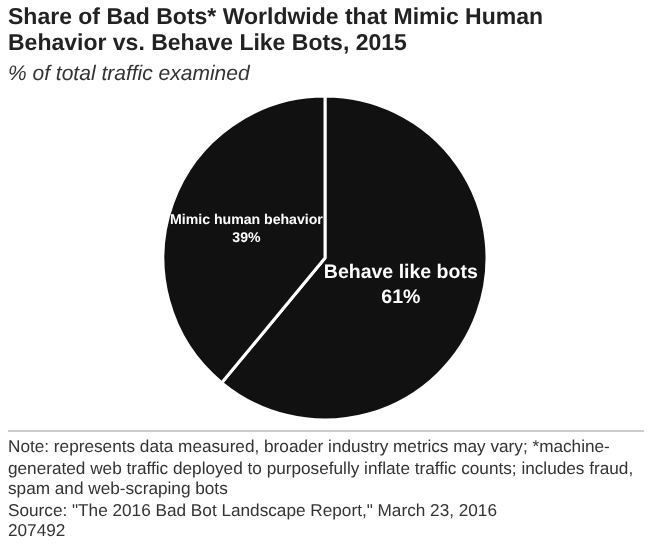 This screenshot has height=554, width=650. What do you see at coordinates (401, 298) in the screenshot?
I see `data-label: 61%` at bounding box center [401, 298].